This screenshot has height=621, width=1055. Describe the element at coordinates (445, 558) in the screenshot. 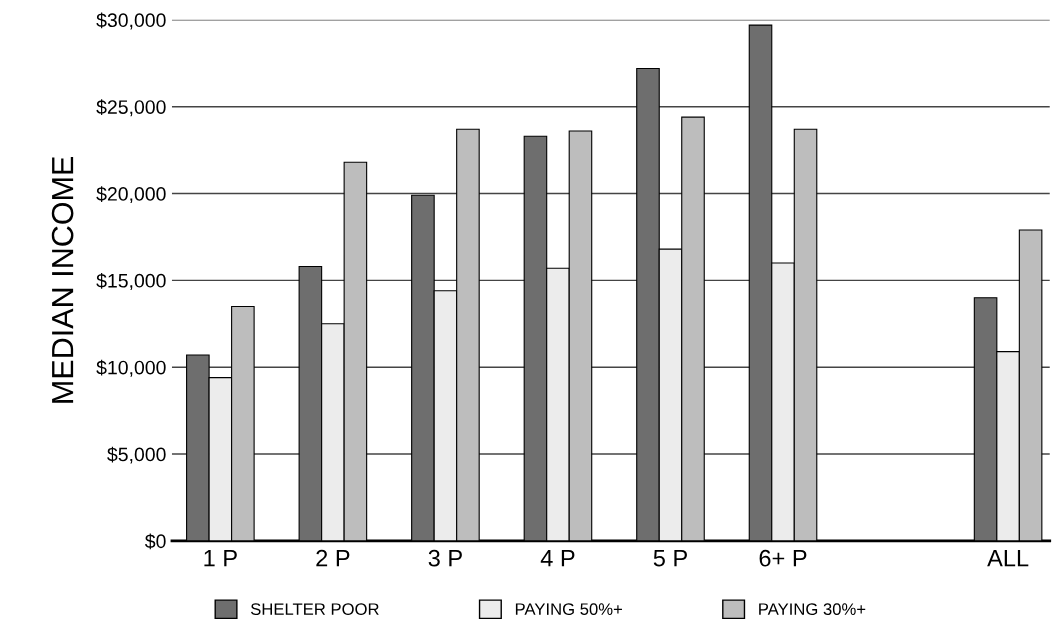

I see `x-tick-label: 3 P` at that location.